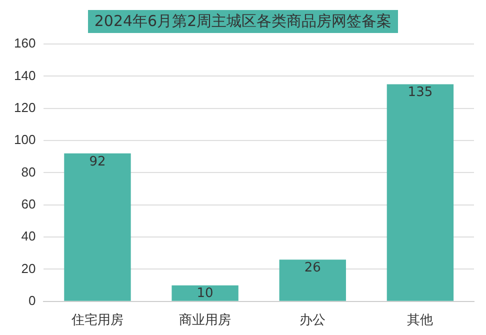 Image resolution: width=486 pixels, height=335 pixels. I want to click on x-tick-label: 住宅用房, so click(97, 319).